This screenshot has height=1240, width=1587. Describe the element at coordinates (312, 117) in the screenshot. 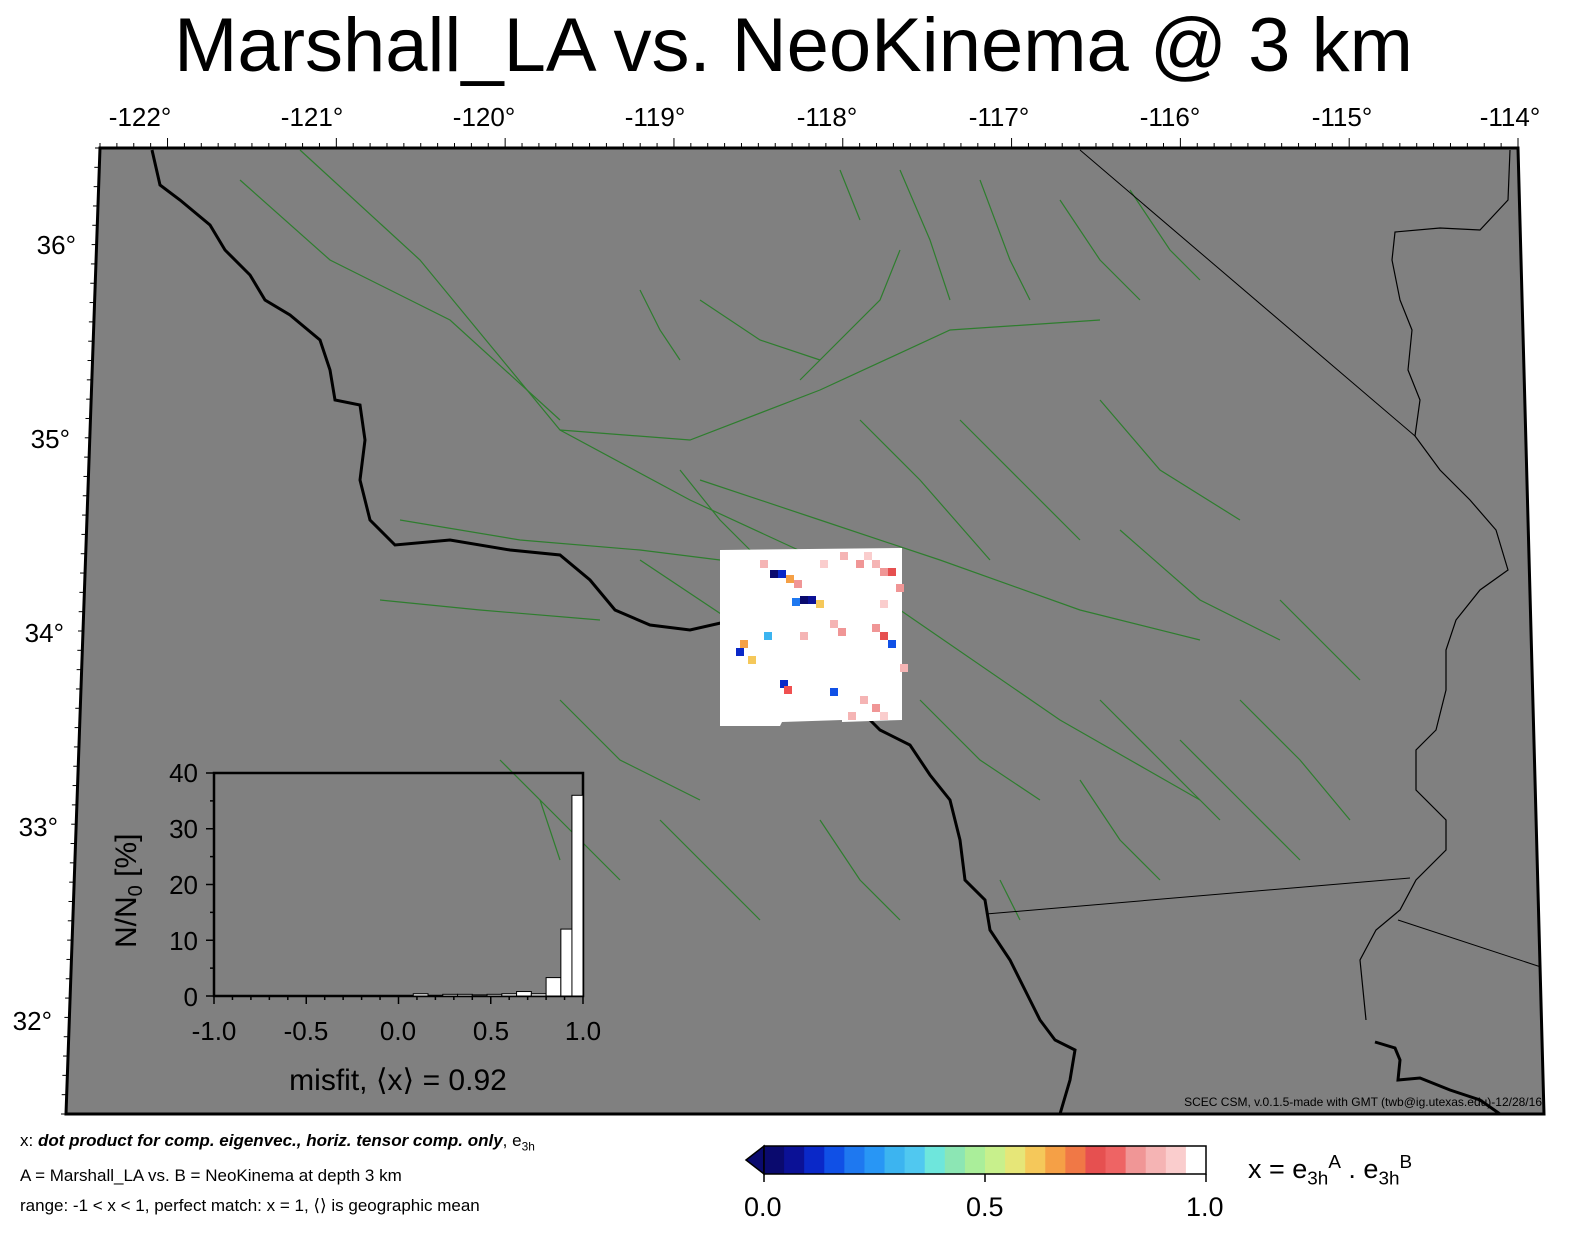

I see `lon-label: -121°` at that location.